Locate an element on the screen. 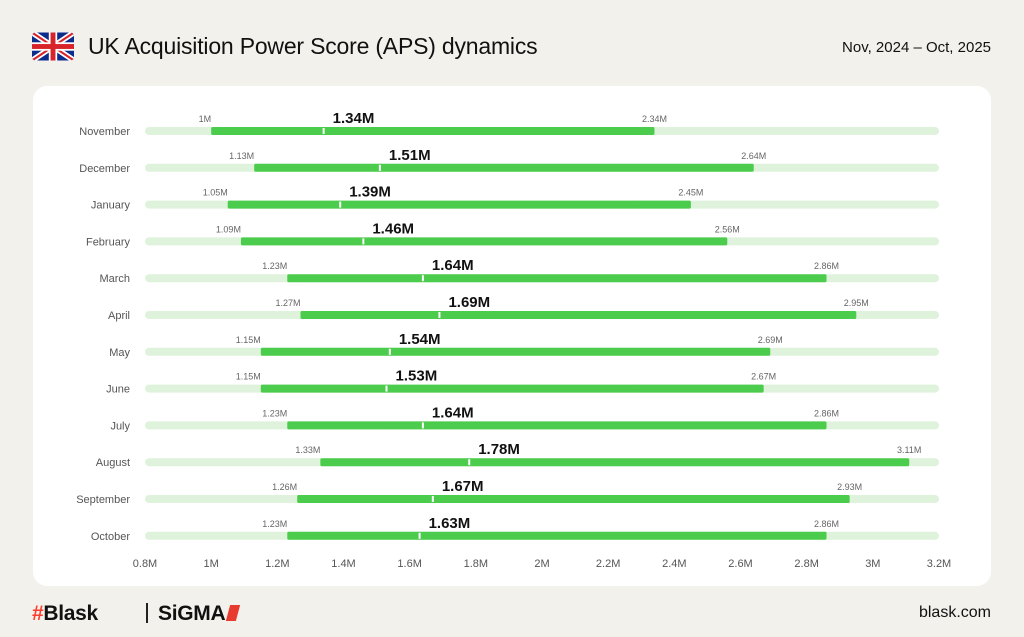  sigma-logo: SiGMA is located at coordinates (199, 614).